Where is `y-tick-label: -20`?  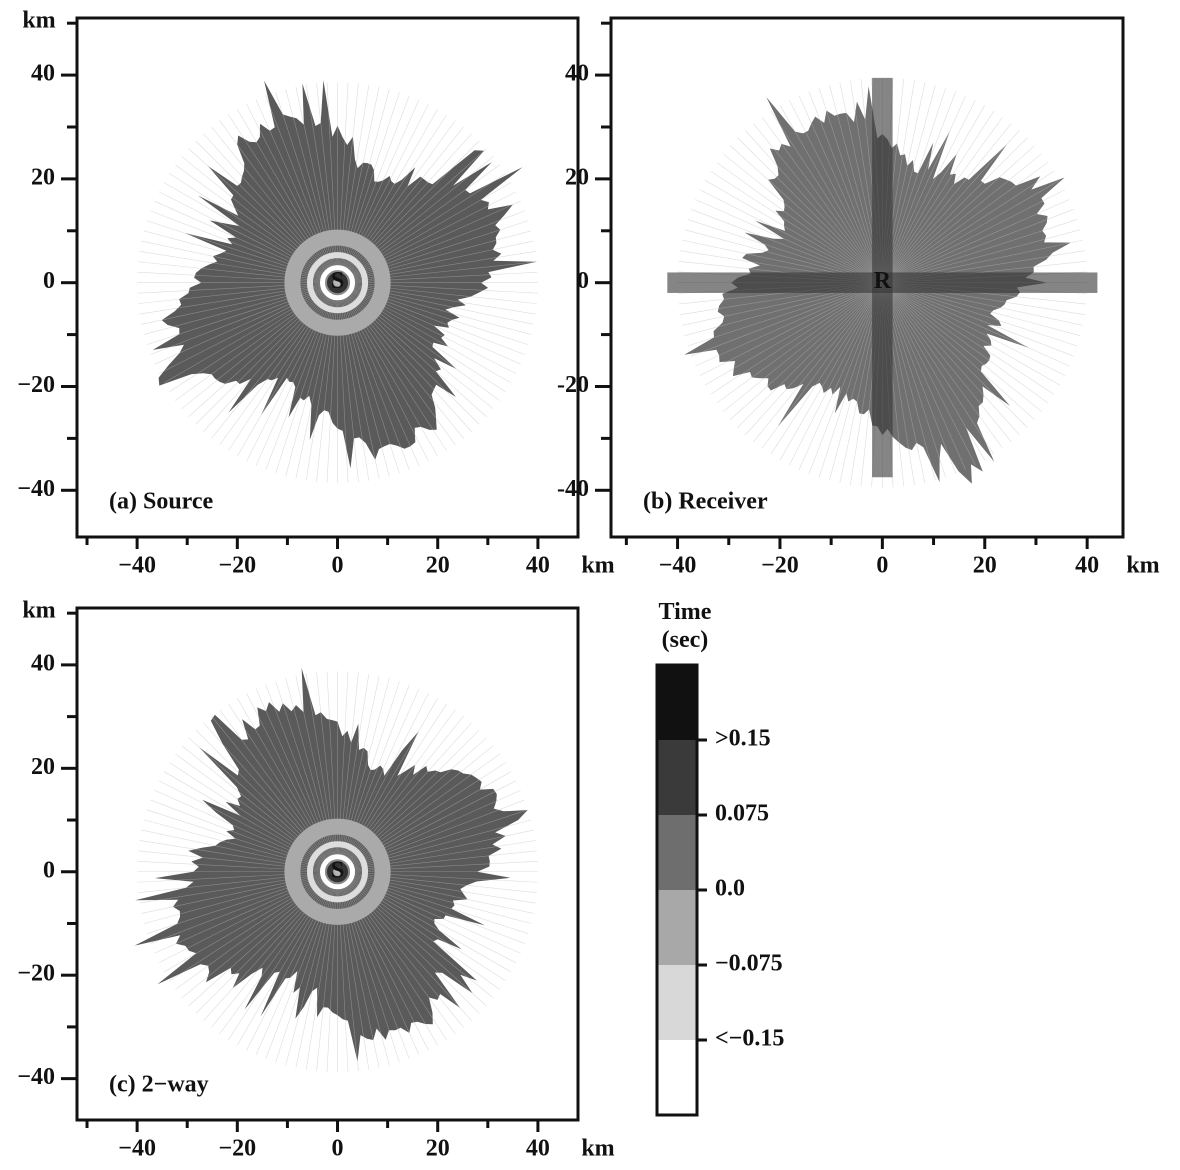 y-tick-label: -20 is located at coordinates (573, 385).